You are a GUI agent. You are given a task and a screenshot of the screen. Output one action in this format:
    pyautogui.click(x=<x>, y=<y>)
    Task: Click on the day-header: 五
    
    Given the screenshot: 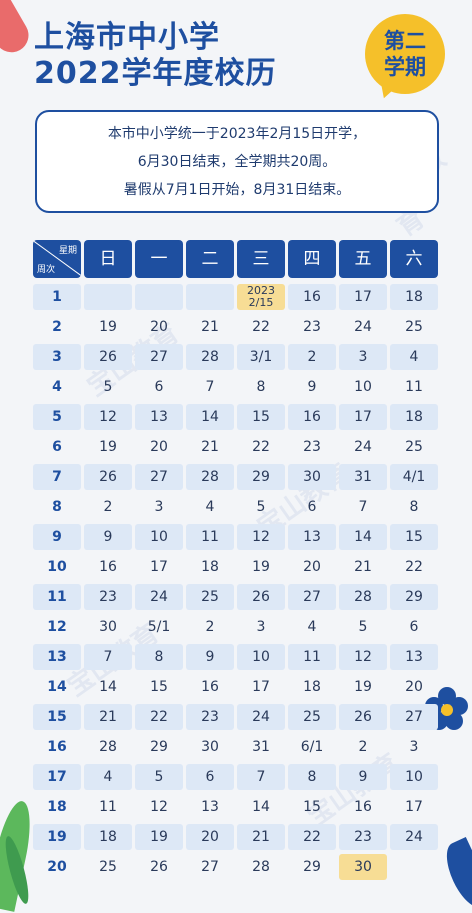 What is the action you would take?
    pyautogui.click(x=363, y=259)
    